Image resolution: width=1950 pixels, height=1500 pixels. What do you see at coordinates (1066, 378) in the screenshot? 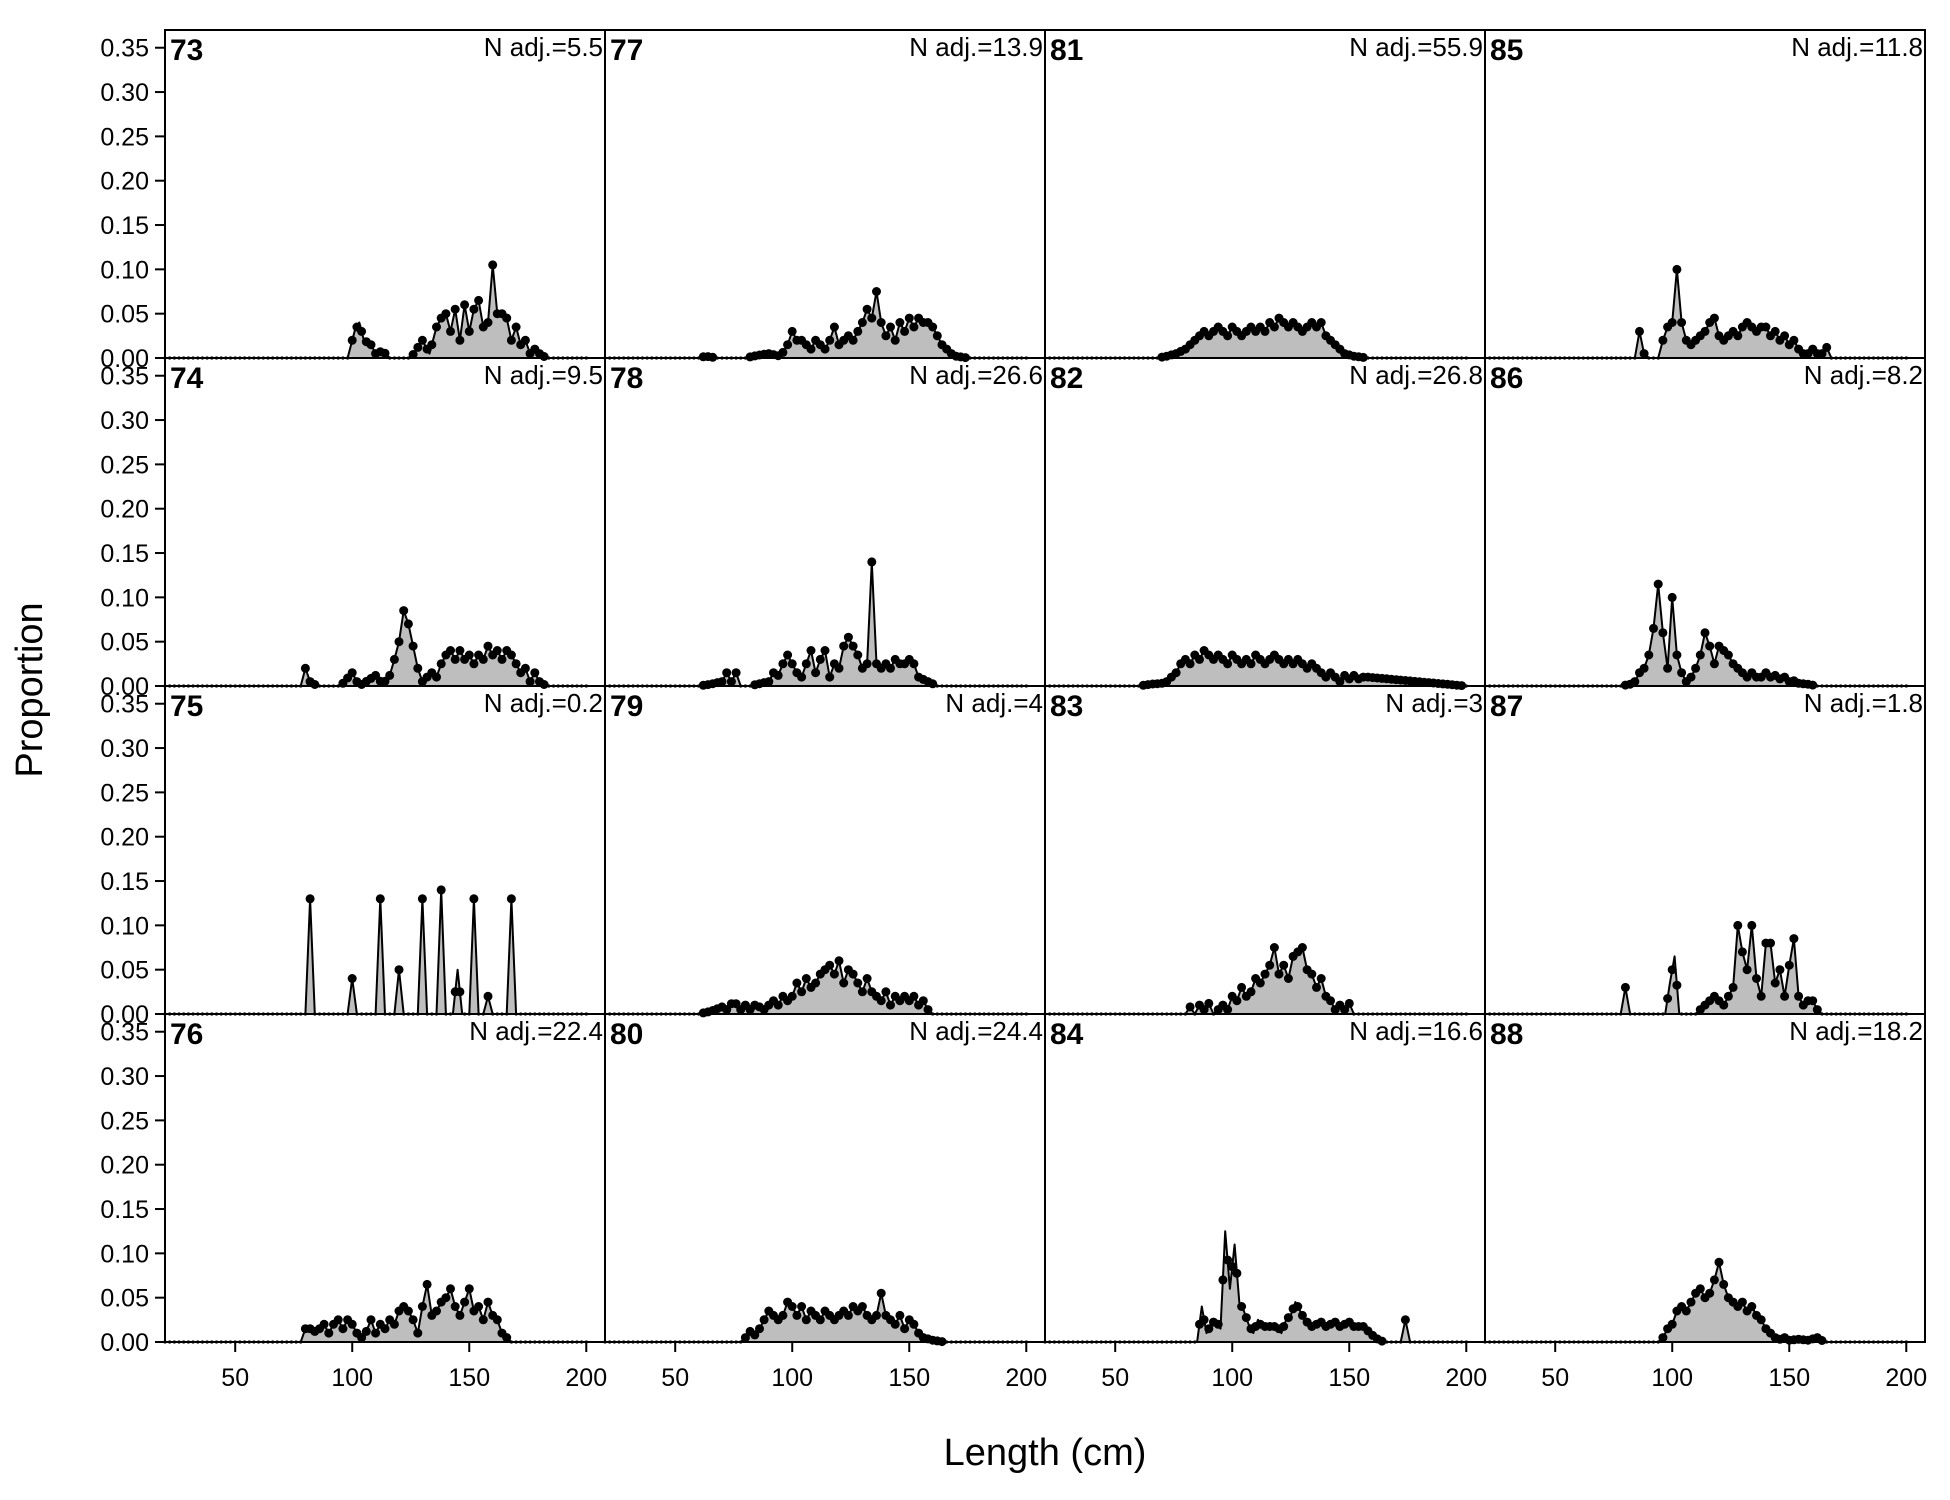
I see `panel-id-label: 82` at bounding box center [1066, 378].